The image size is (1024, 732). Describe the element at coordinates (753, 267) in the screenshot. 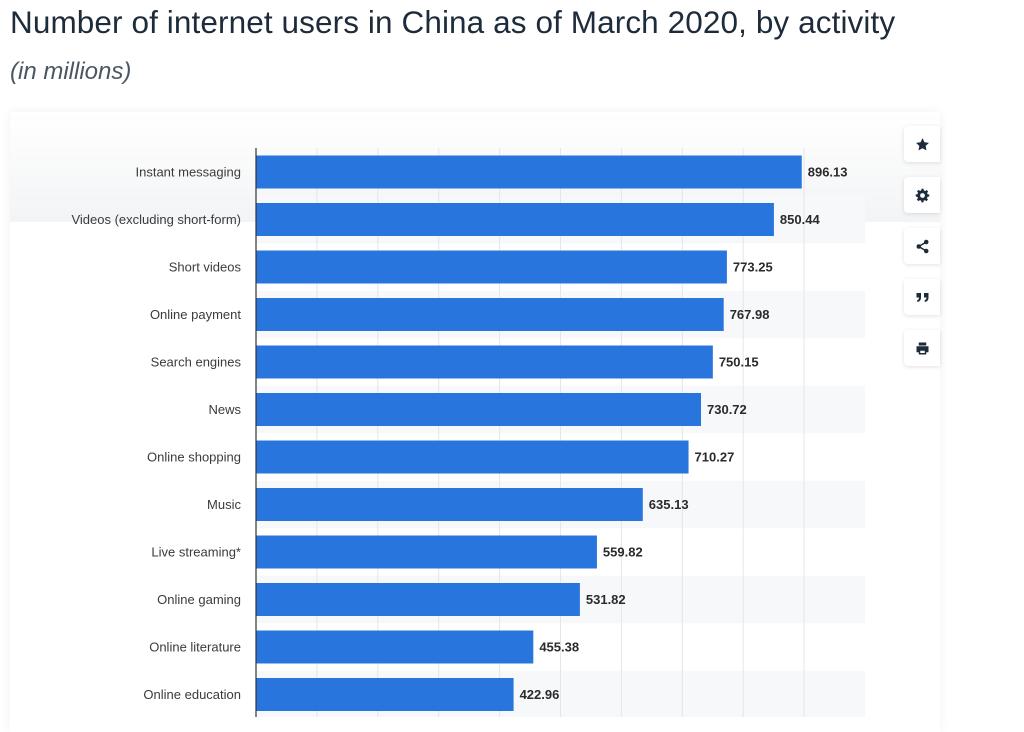

I see `value-label: 773.25` at that location.